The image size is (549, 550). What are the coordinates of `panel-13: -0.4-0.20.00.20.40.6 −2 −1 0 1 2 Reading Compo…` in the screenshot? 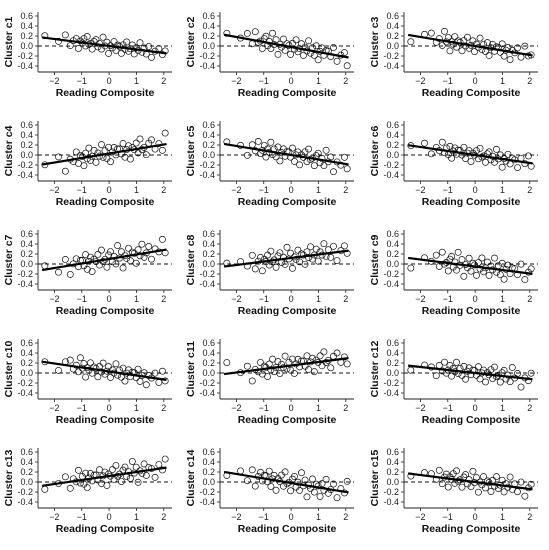 It's located at (87, 491).